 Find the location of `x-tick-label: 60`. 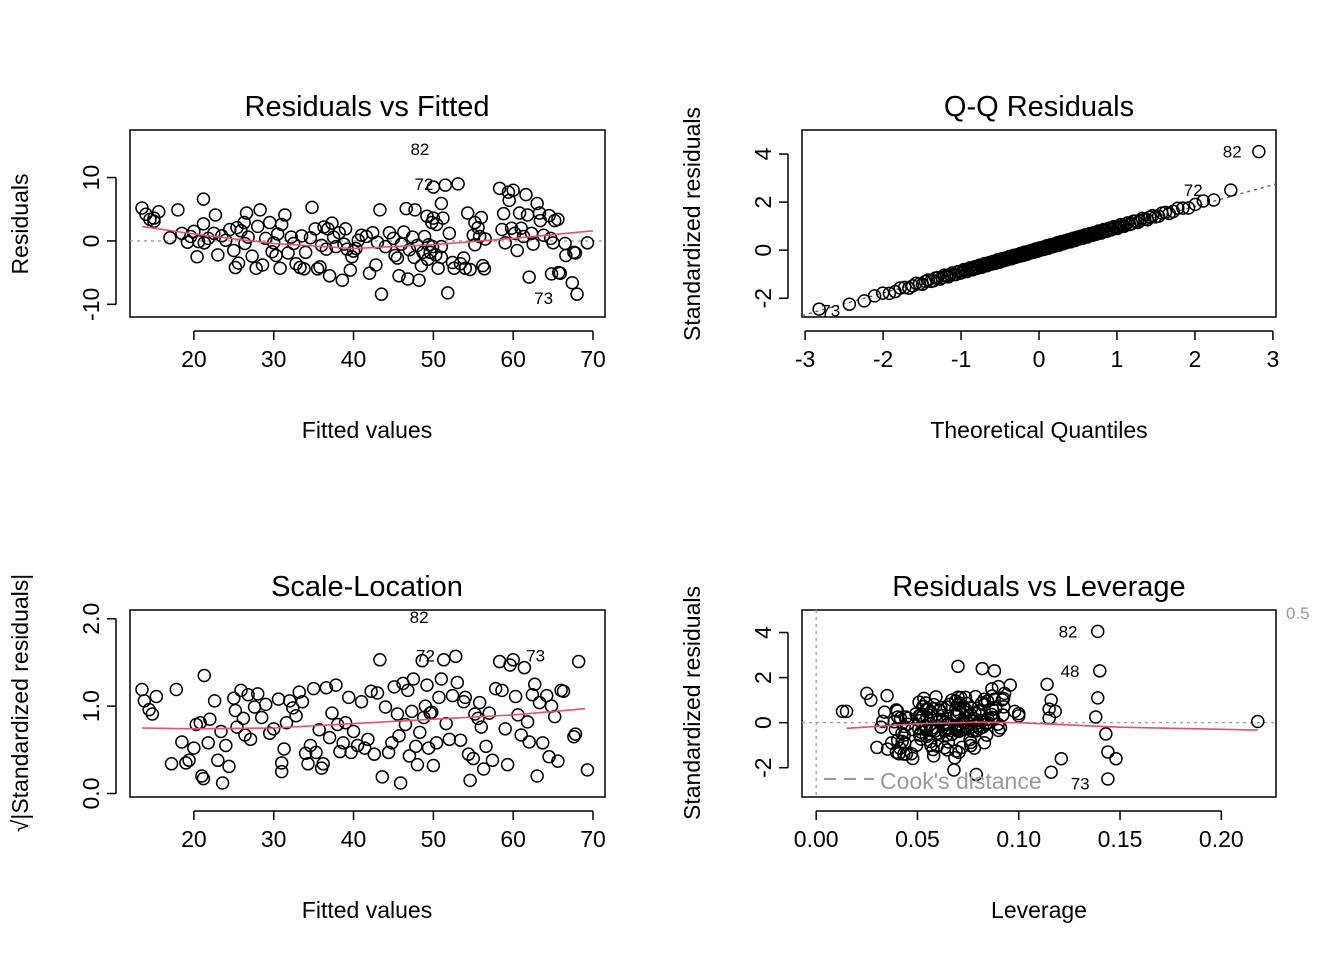

x-tick-label: 60 is located at coordinates (513, 839).